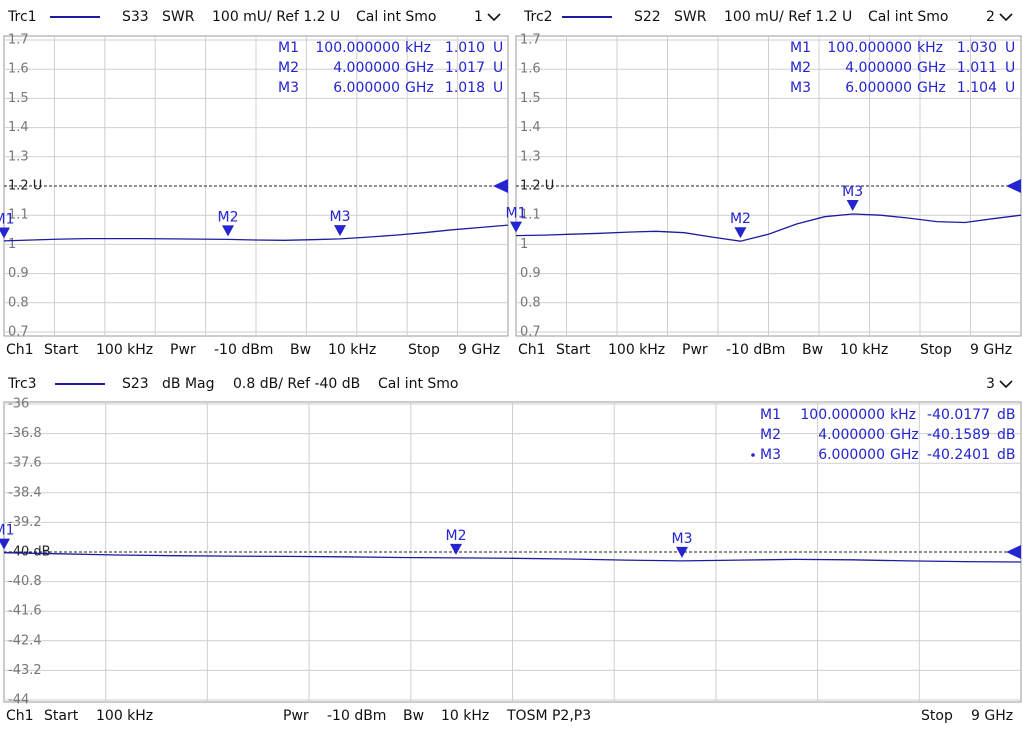  What do you see at coordinates (936, 350) in the screenshot?
I see `footer-field: Stop` at bounding box center [936, 350].